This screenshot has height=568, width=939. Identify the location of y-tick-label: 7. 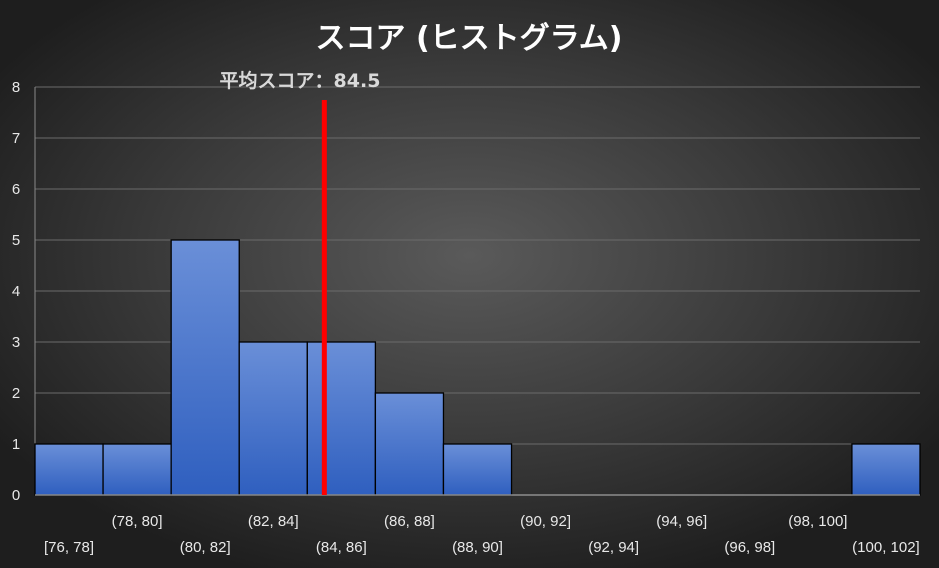
(16, 138).